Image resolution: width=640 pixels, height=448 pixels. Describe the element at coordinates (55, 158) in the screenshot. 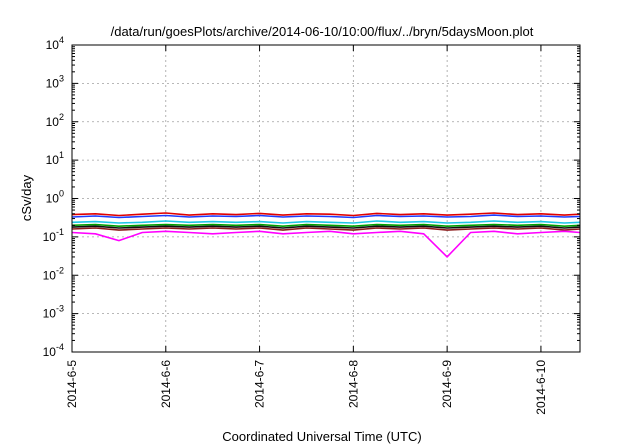

I see `y-tick-label: 10¹` at that location.